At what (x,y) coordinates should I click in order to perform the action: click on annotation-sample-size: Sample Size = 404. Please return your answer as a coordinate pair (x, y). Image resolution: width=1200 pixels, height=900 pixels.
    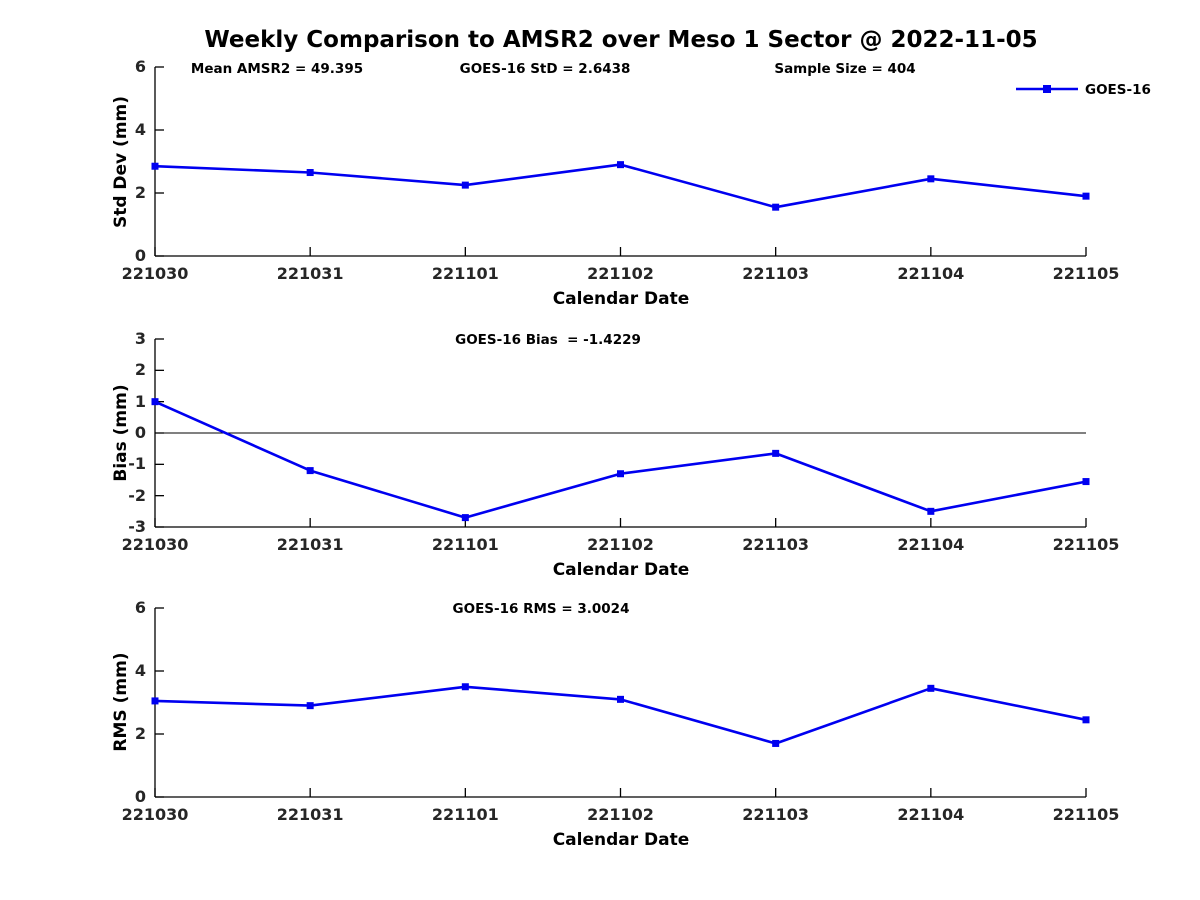
    Looking at the image, I should click on (845, 69).